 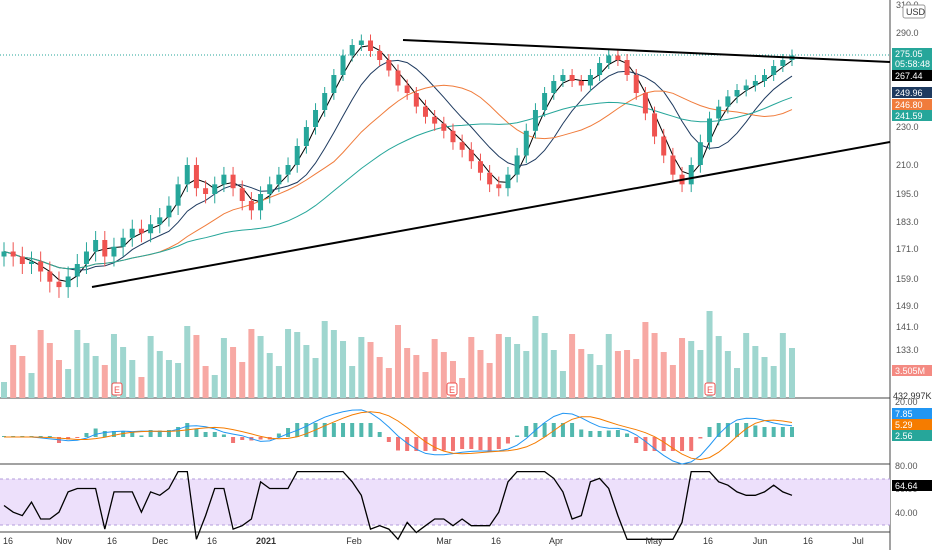 I want to click on time-tick: Feb, so click(x=354, y=541).